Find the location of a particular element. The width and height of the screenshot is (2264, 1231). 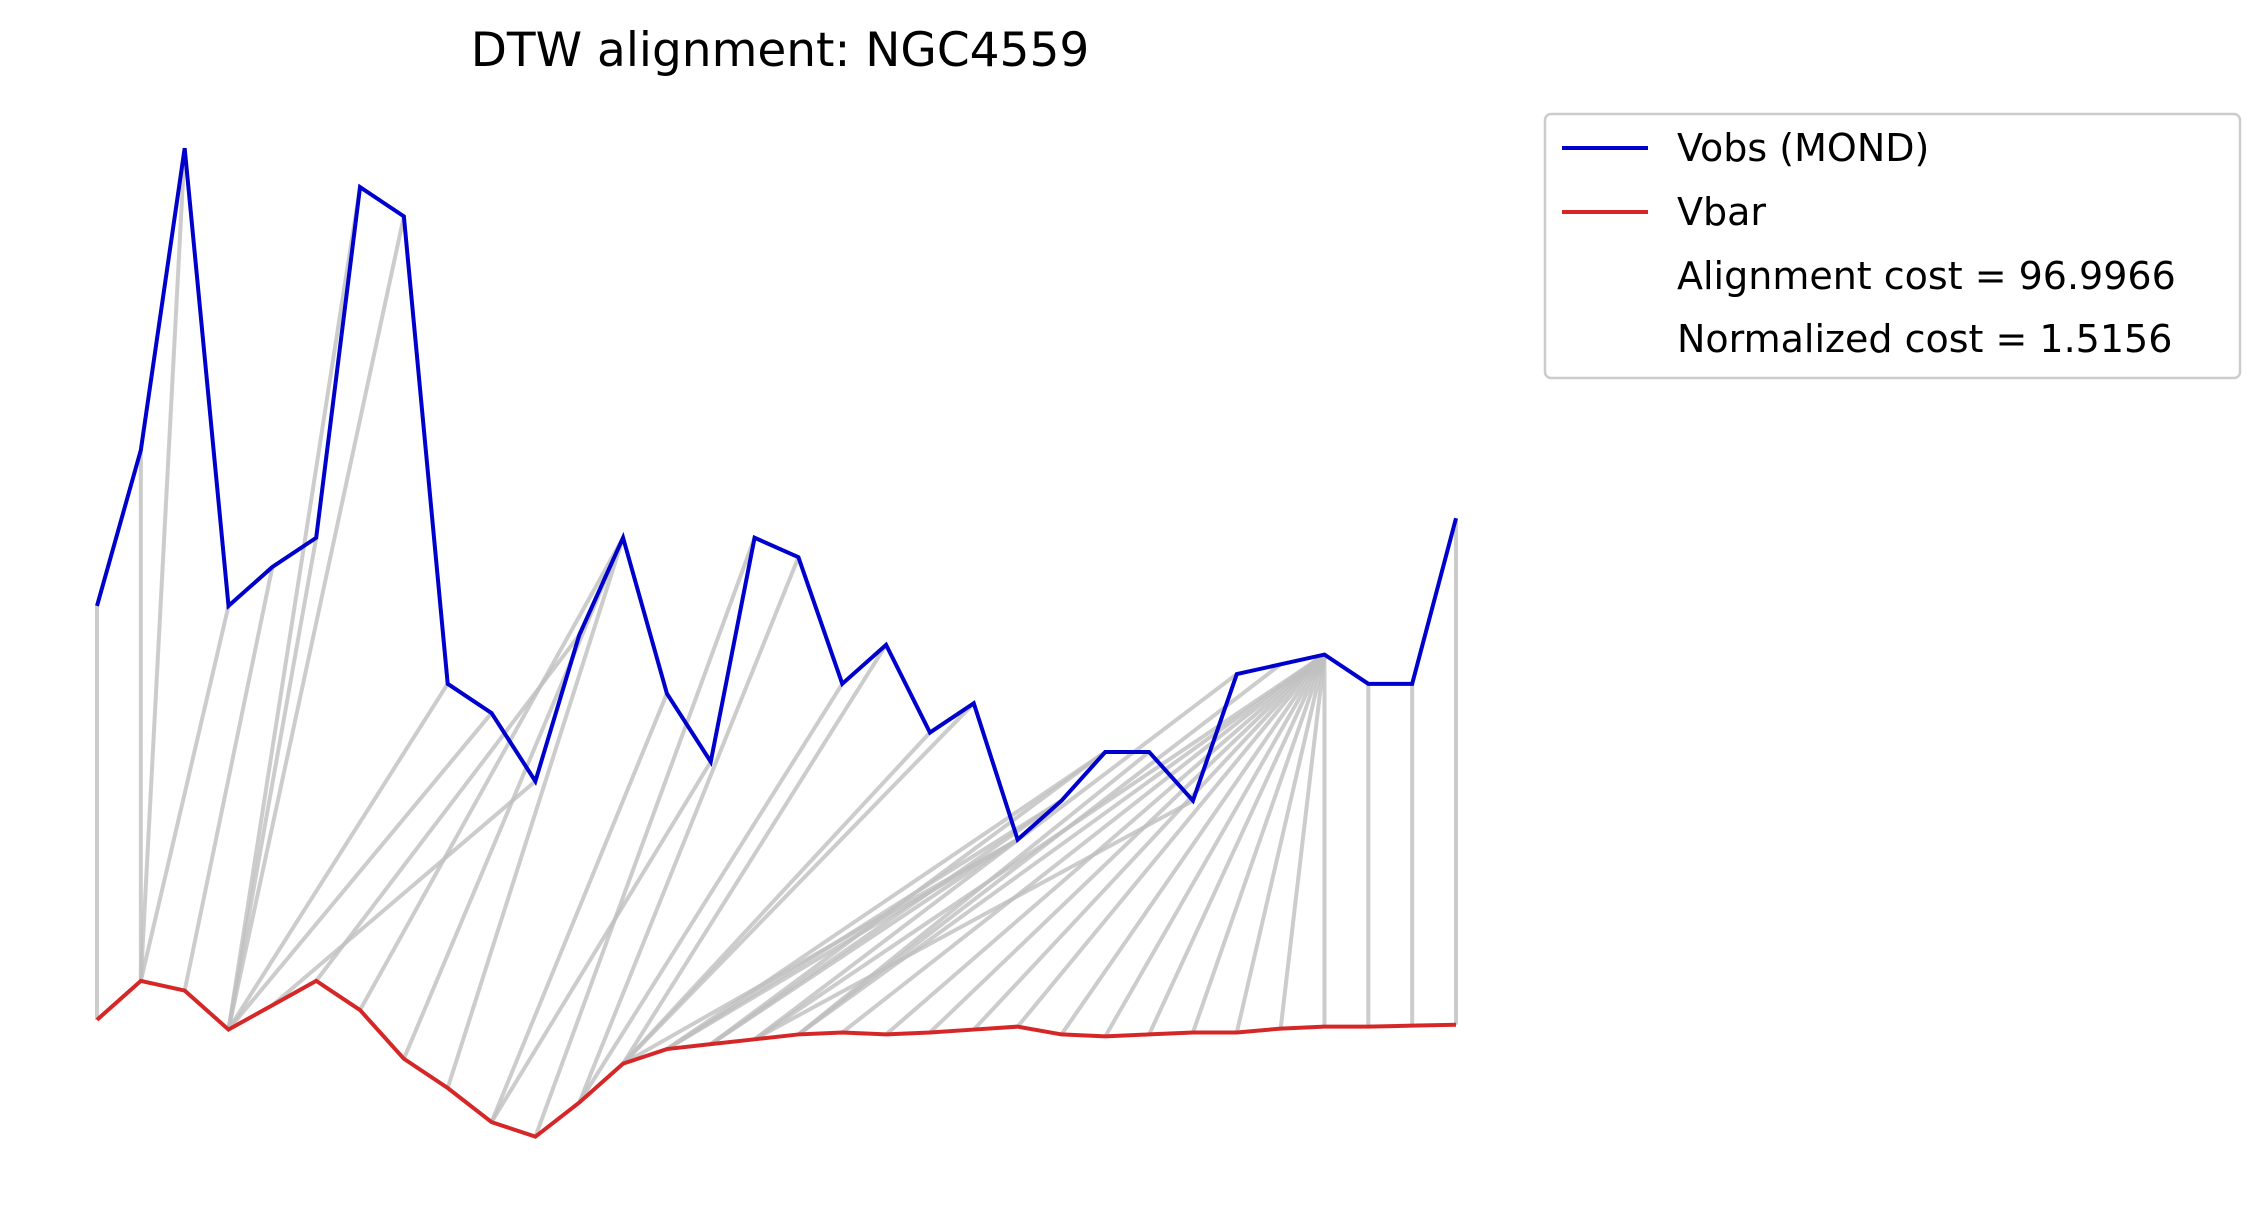

legend-label-vbar: Vbar is located at coordinates (1721, 212).